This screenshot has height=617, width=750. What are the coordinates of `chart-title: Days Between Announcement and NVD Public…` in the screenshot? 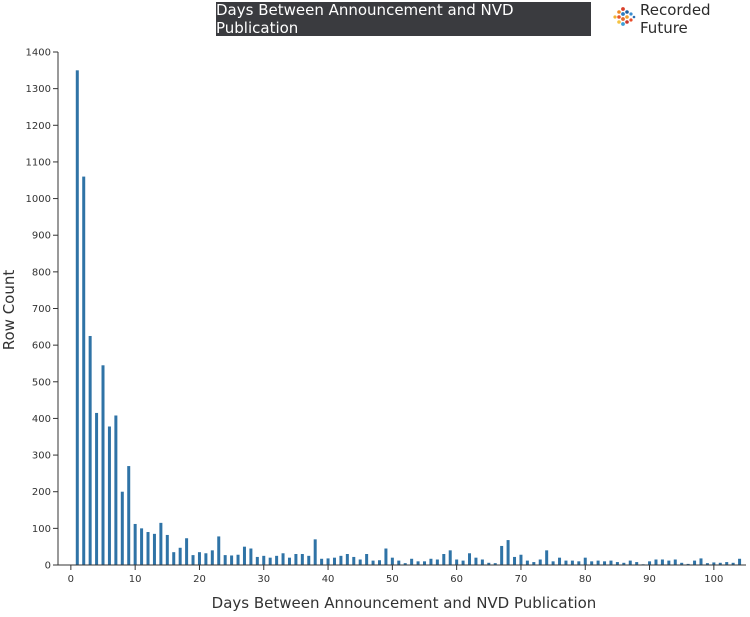 It's located at (403, 19).